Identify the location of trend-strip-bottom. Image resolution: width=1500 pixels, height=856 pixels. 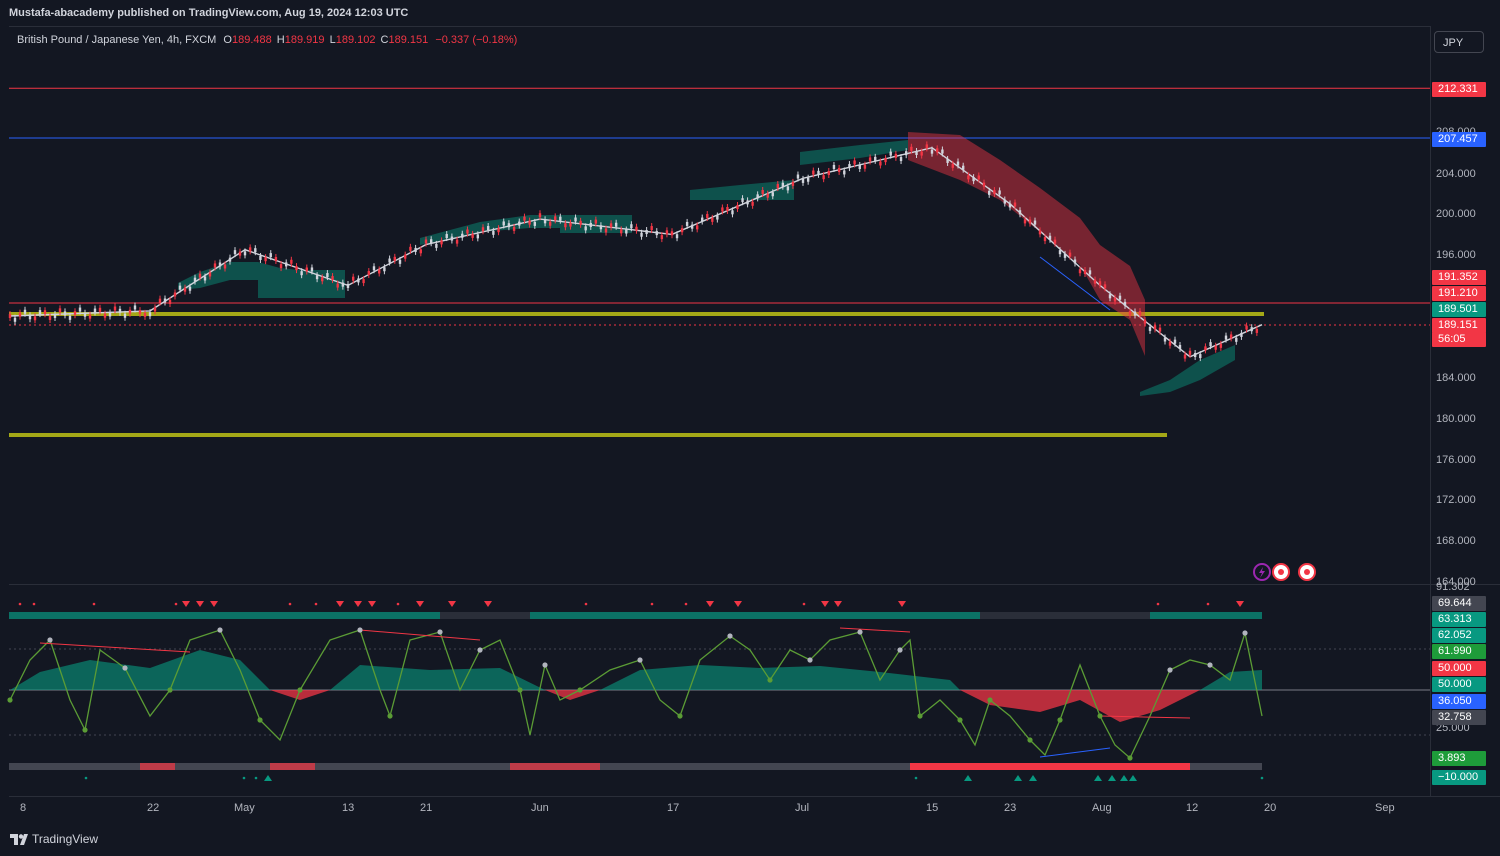
(635, 766).